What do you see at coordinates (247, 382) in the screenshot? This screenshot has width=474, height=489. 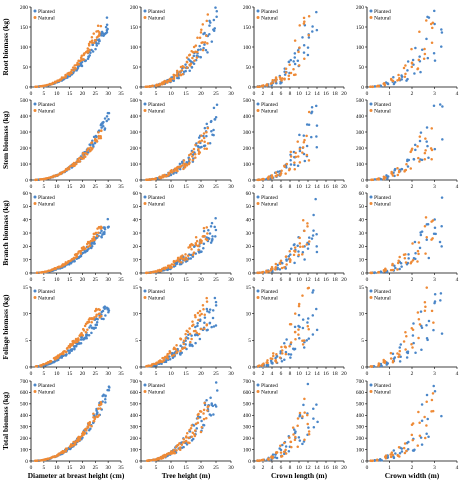 I see `y-tick-label: 700` at bounding box center [247, 382].